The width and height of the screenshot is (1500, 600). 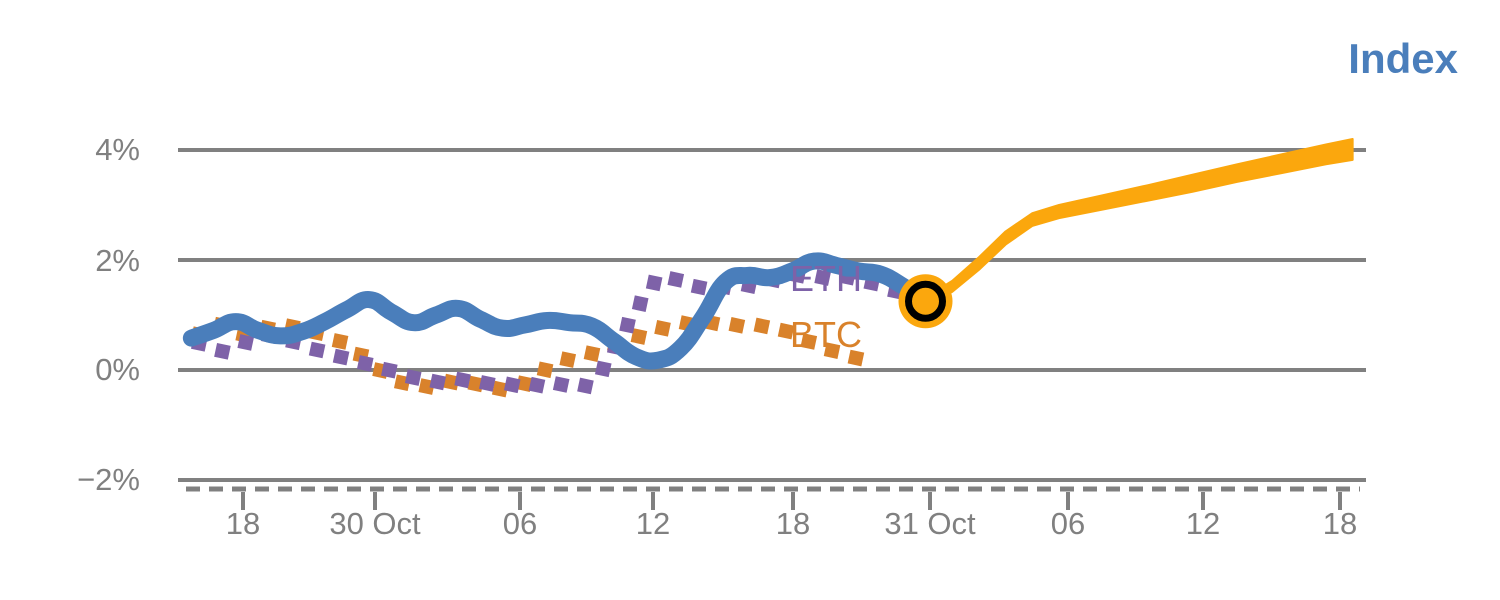 I want to click on forecast-band-area, so click(x=1139, y=222).